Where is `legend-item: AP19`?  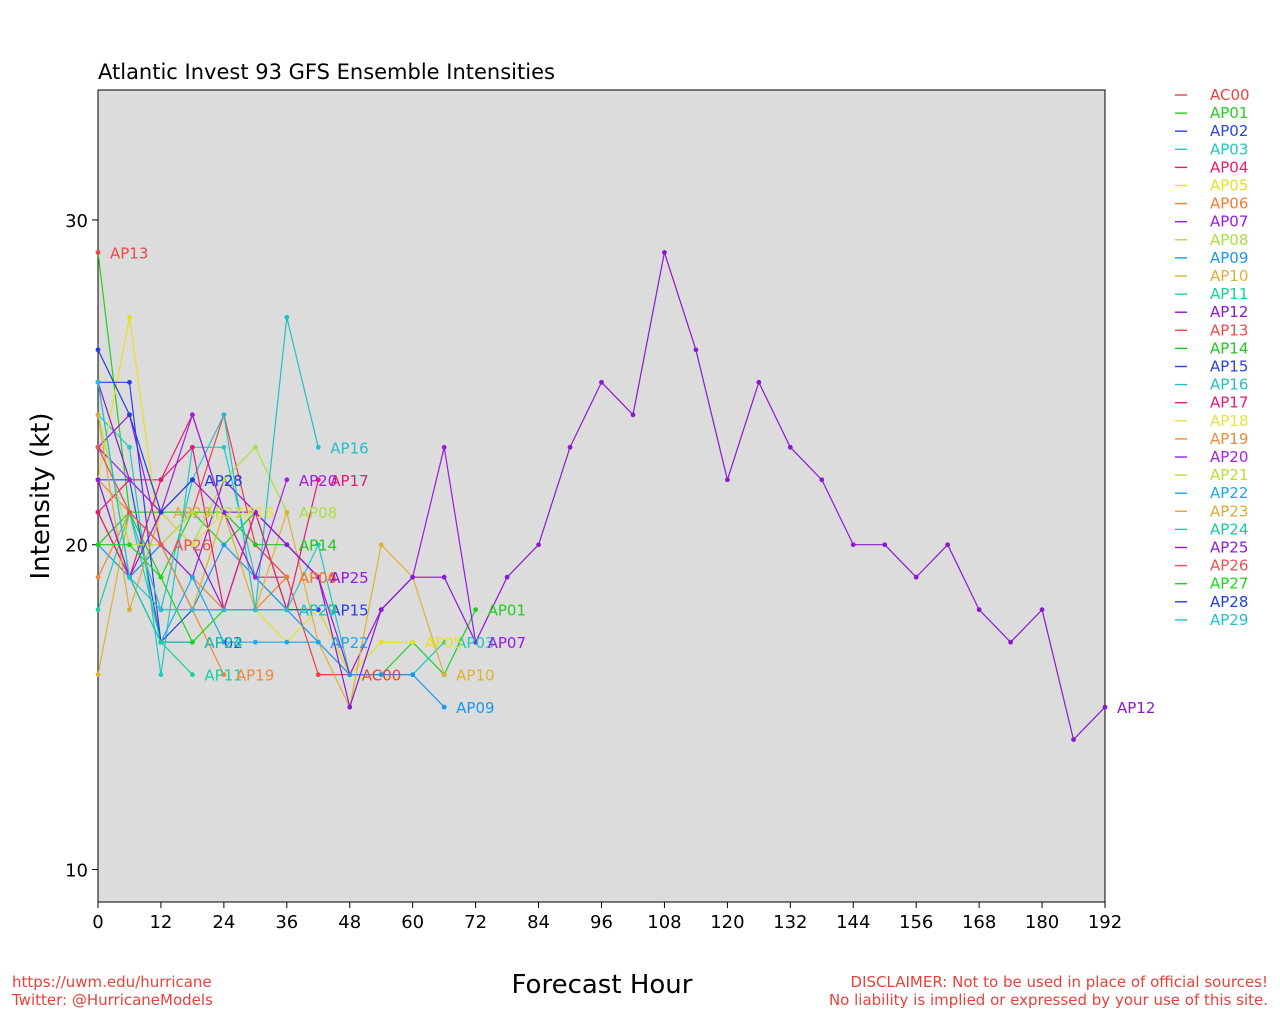 legend-item: AP19 is located at coordinates (1211, 439).